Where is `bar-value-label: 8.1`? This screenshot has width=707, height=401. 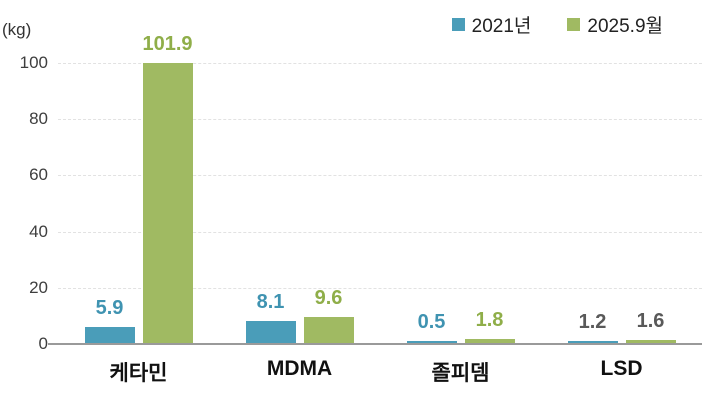
bar-value-label: 8.1 is located at coordinates (270, 302).